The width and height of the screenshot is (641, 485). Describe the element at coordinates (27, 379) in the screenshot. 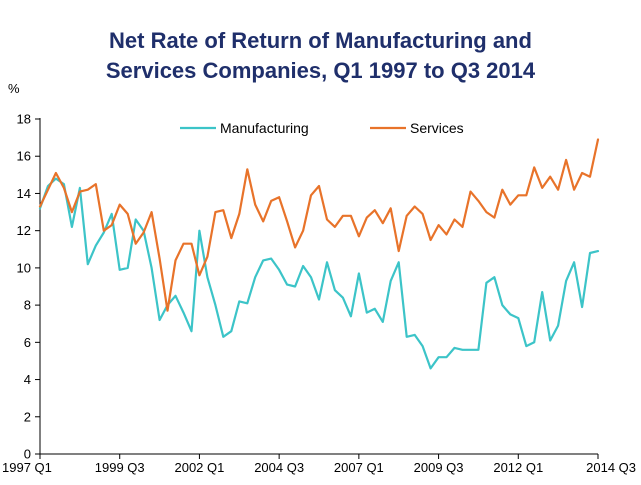

I see `y-tick-label: 4` at that location.